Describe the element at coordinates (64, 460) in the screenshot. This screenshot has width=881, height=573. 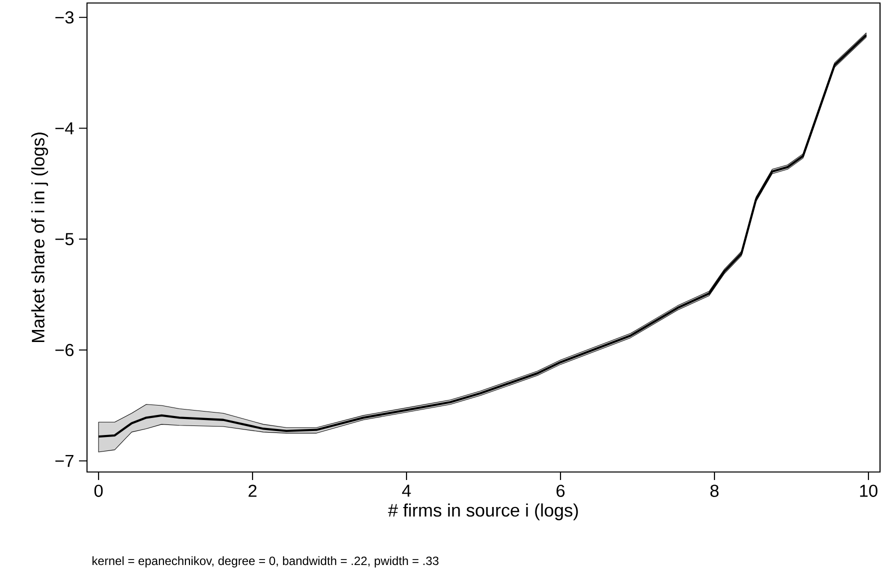
I see `y-tick-label: −7` at that location.